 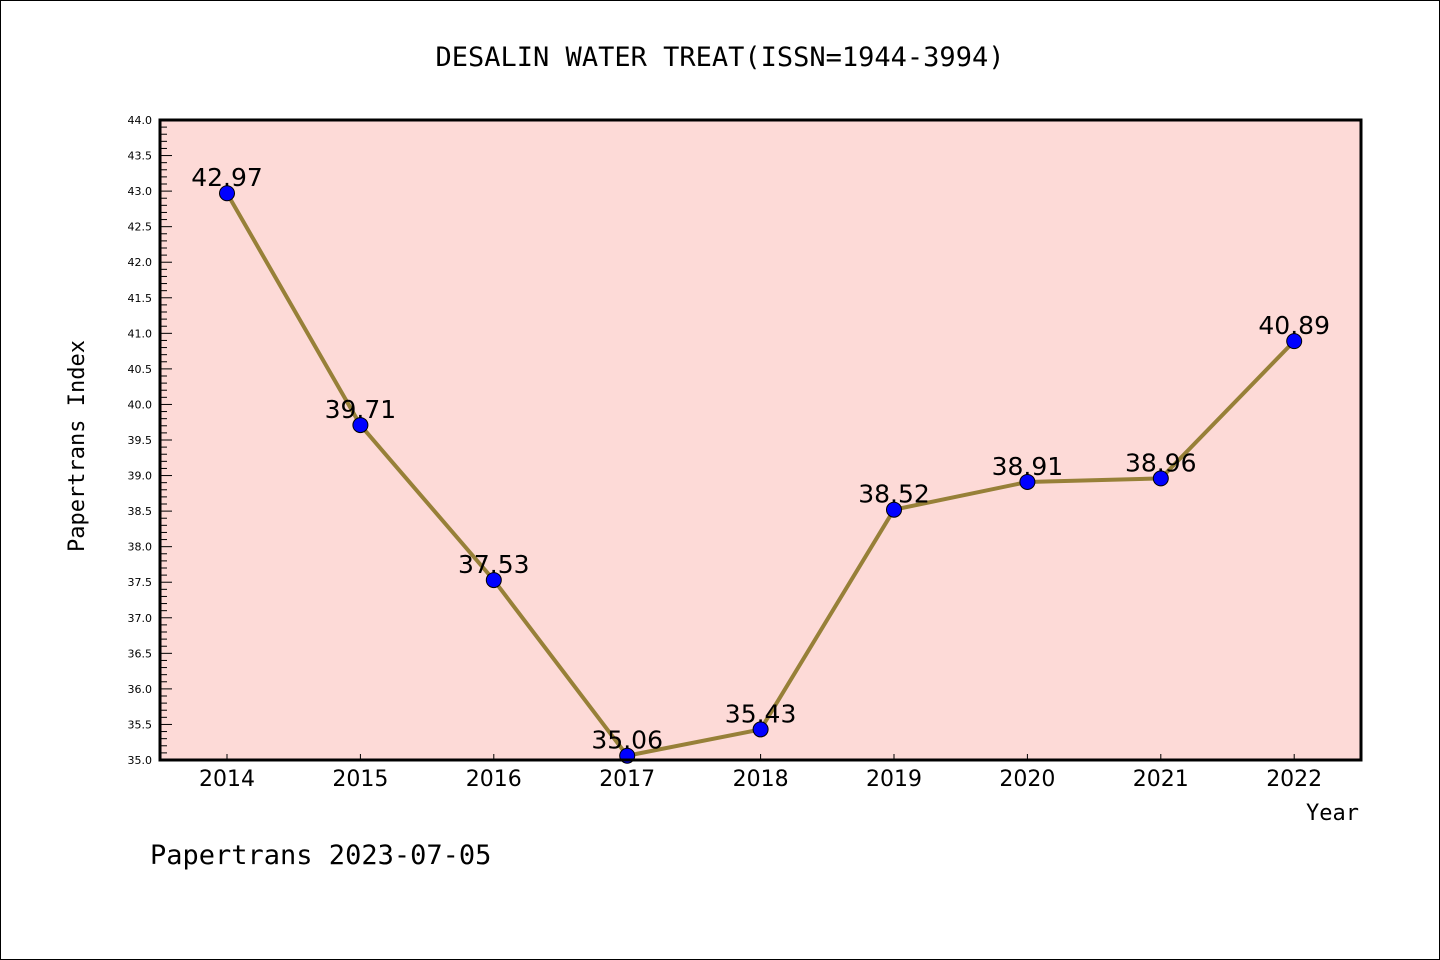 I want to click on data-label: 40.89, so click(x=1294, y=325).